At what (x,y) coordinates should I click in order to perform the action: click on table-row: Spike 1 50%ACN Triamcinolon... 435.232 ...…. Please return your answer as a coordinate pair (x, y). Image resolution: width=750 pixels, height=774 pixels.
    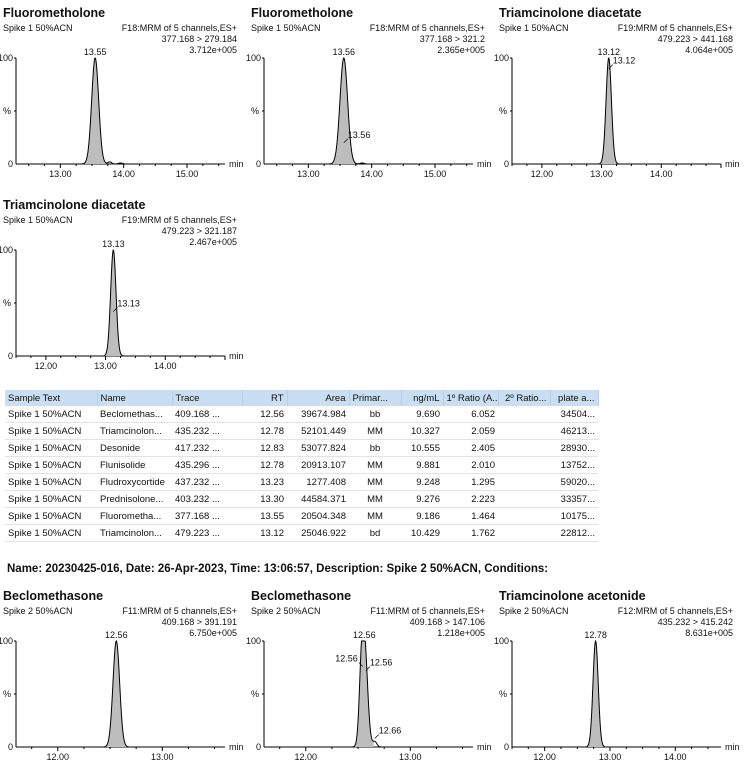
    Looking at the image, I should click on (301, 431).